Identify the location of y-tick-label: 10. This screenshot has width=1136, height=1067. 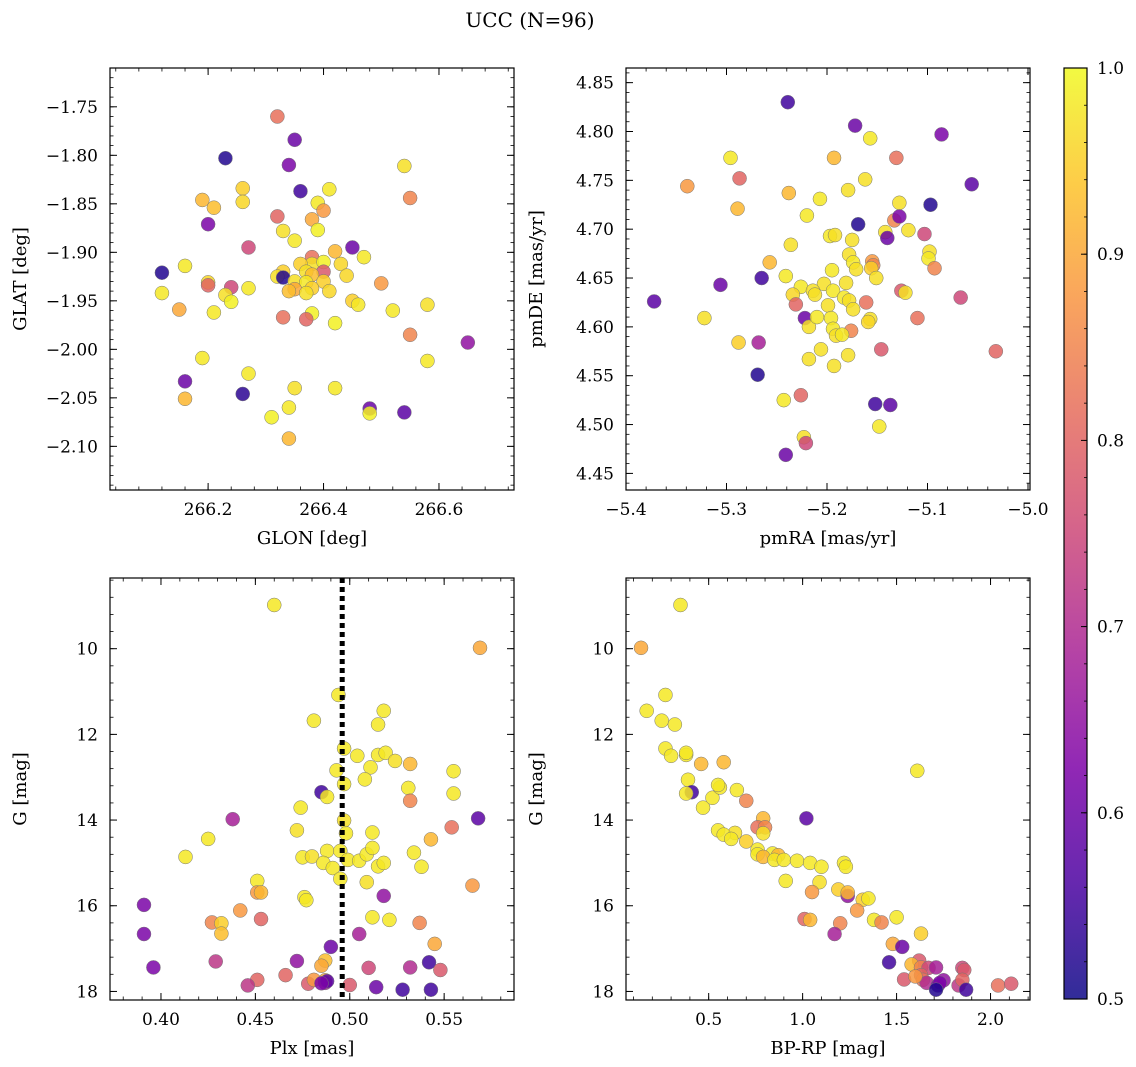
(87, 650).